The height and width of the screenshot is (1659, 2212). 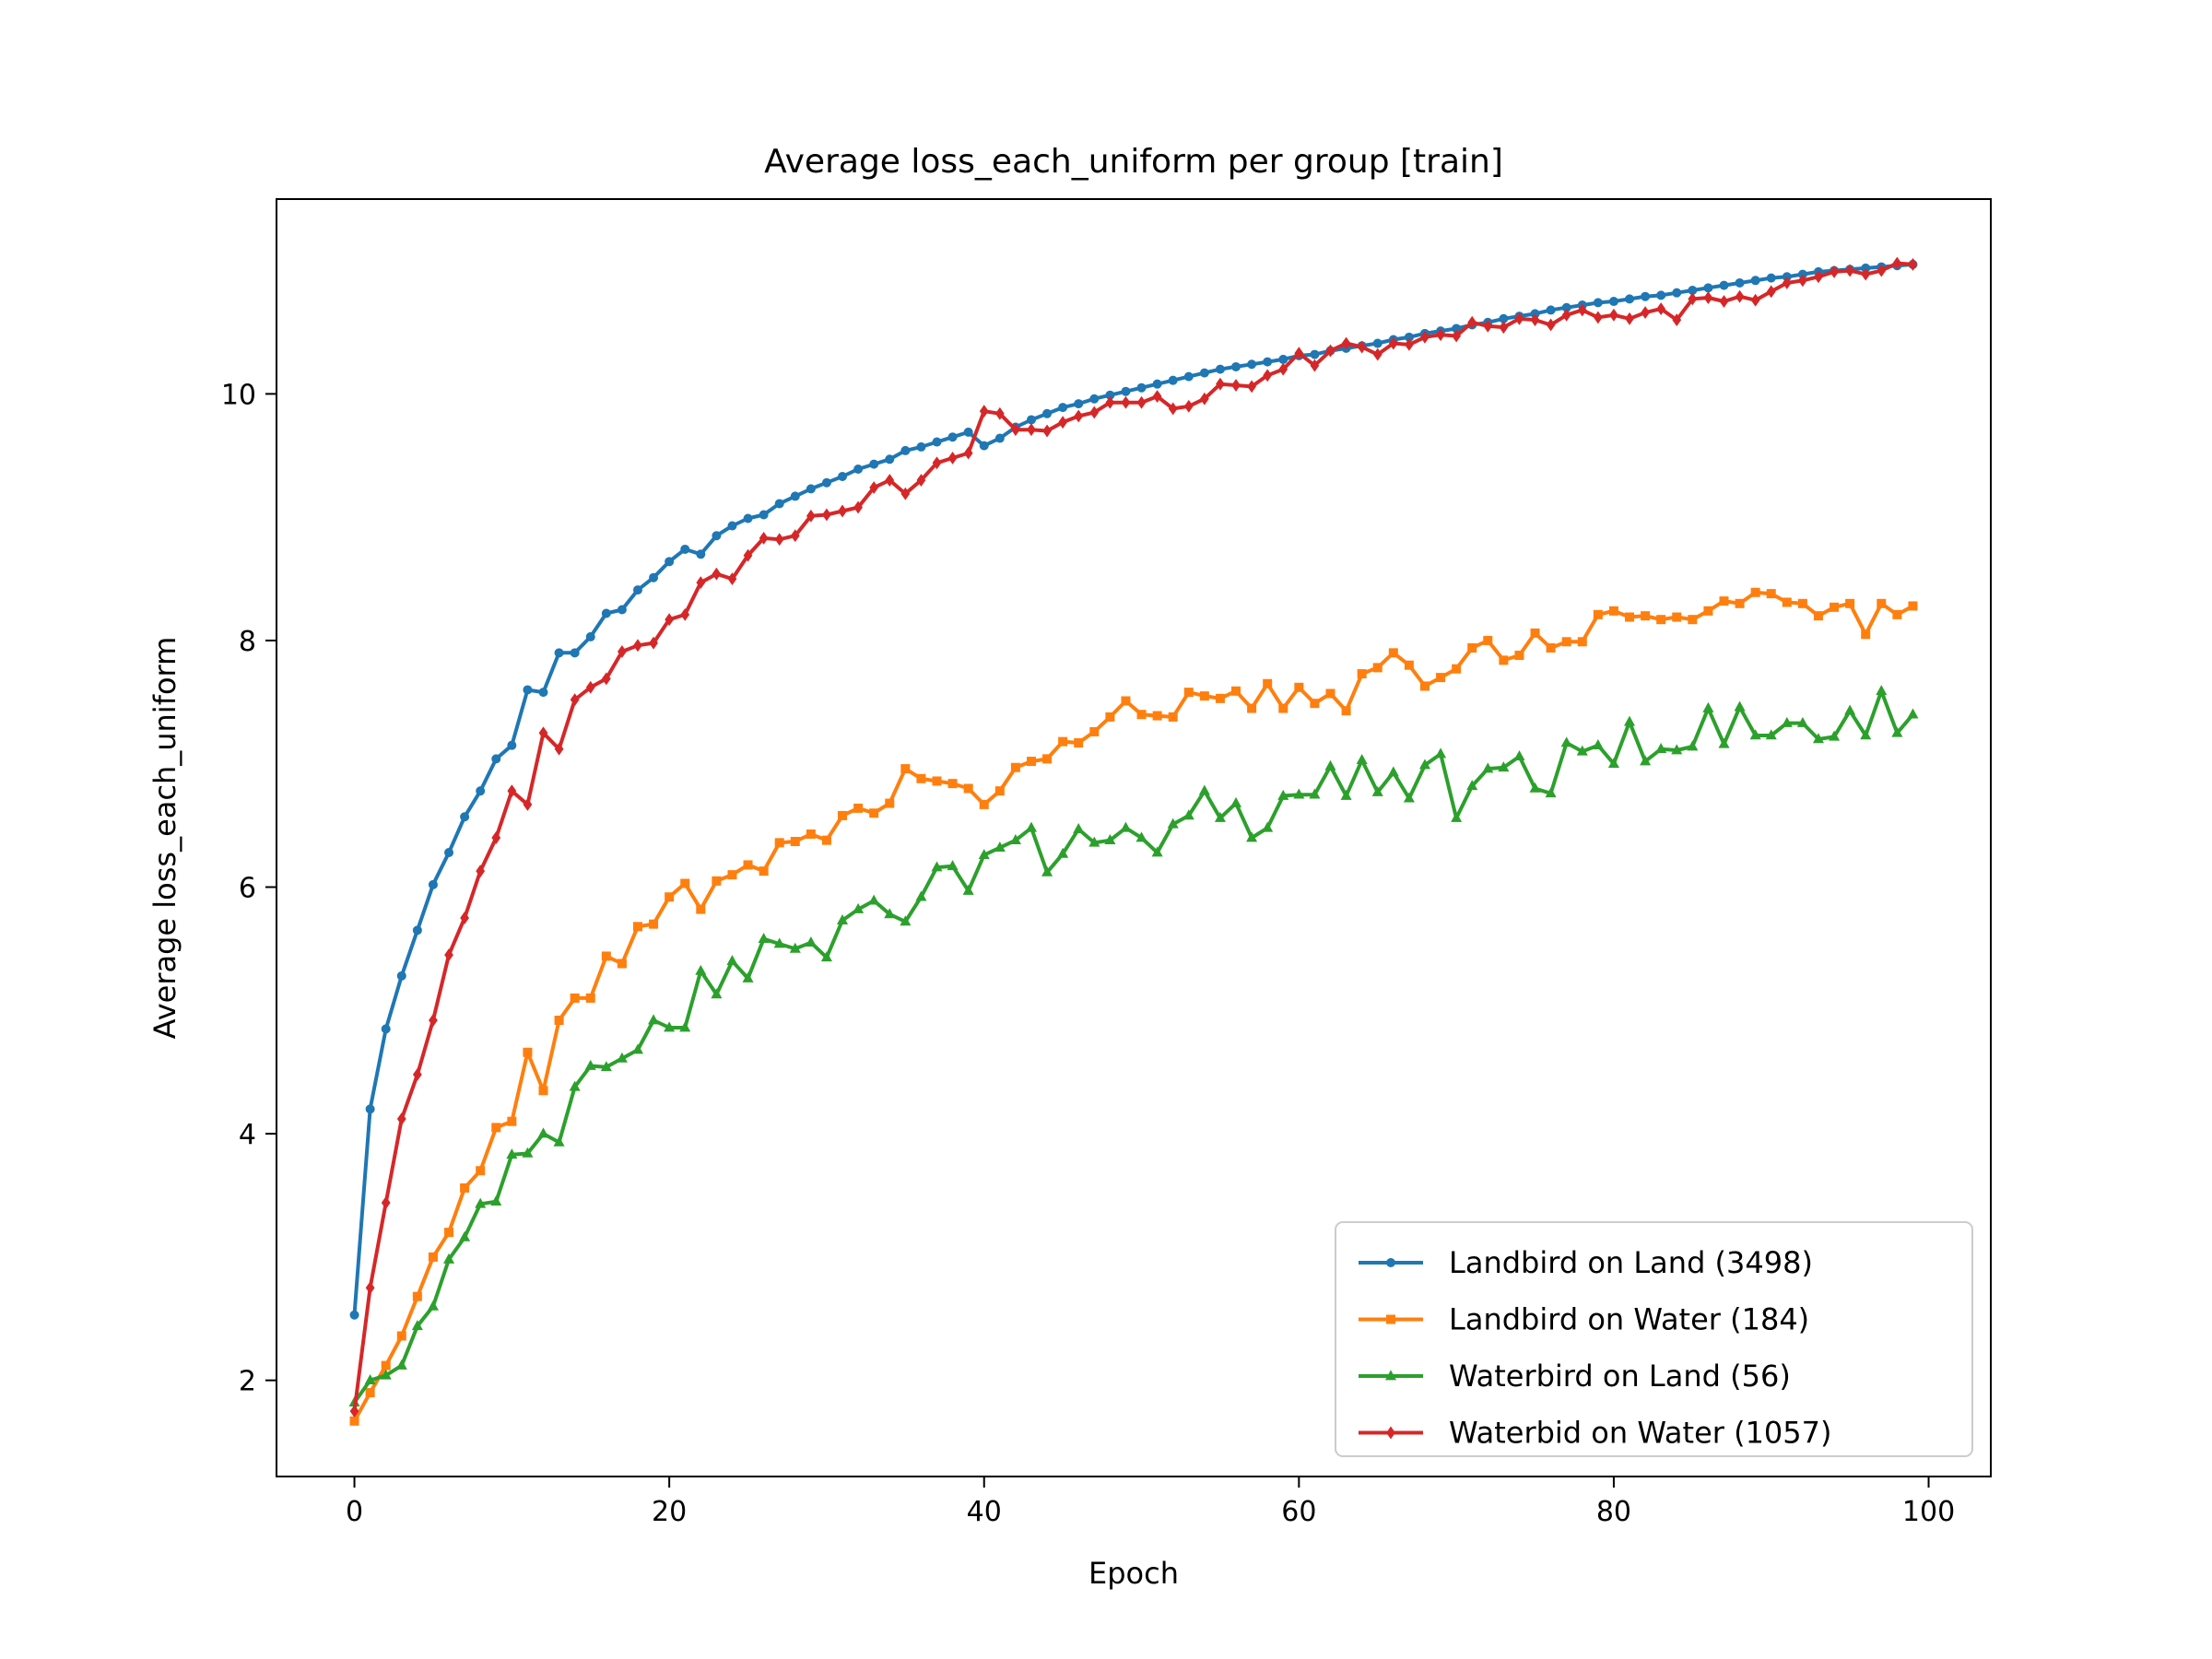 I want to click on y-tick-label: 6, so click(x=247, y=889).